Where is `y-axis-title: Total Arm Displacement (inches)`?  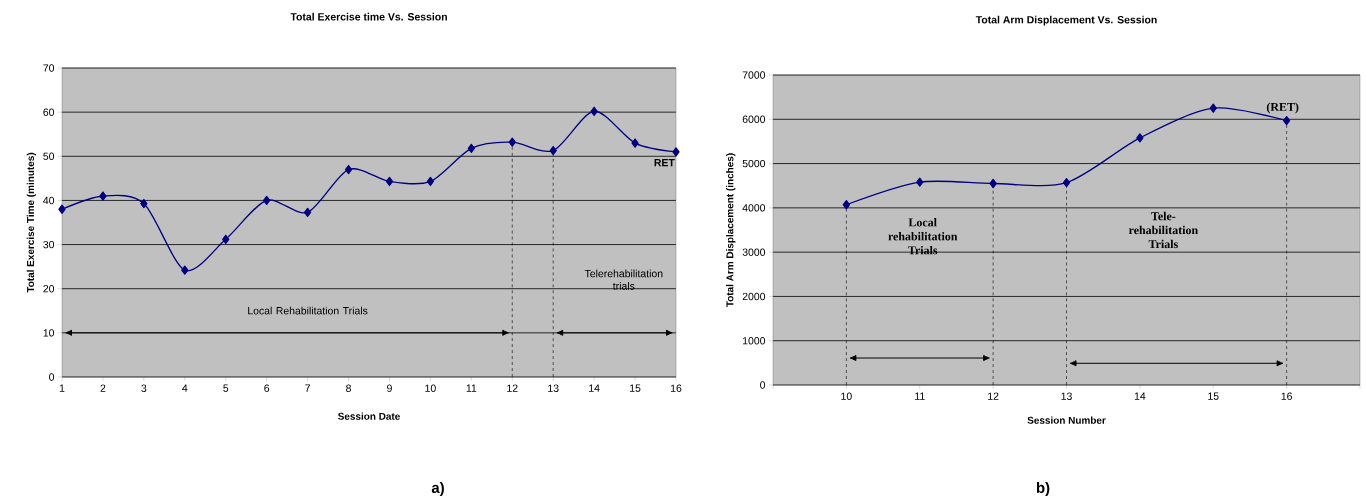 y-axis-title: Total Arm Displacement (inches) is located at coordinates (731, 230).